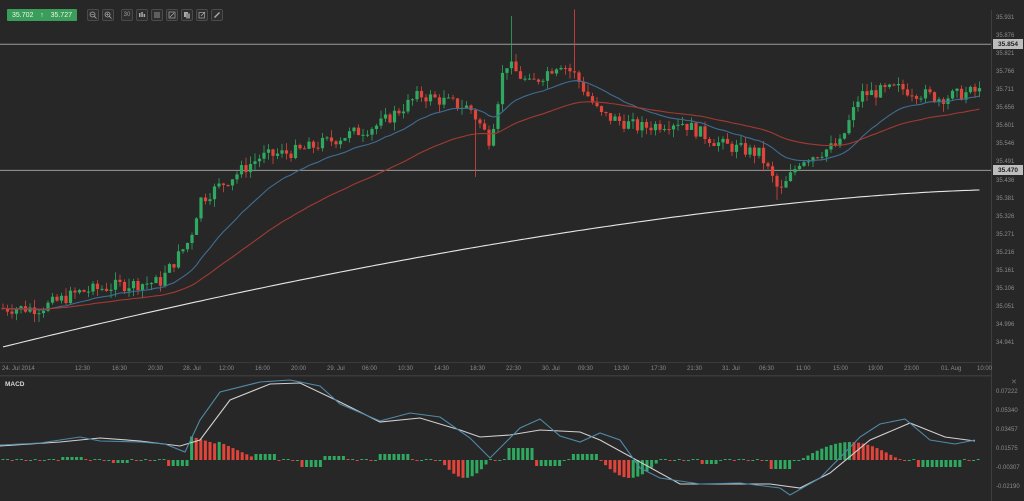  Describe the element at coordinates (1008, 44) in the screenshot. I see `price-level-tag: 35.854` at that location.